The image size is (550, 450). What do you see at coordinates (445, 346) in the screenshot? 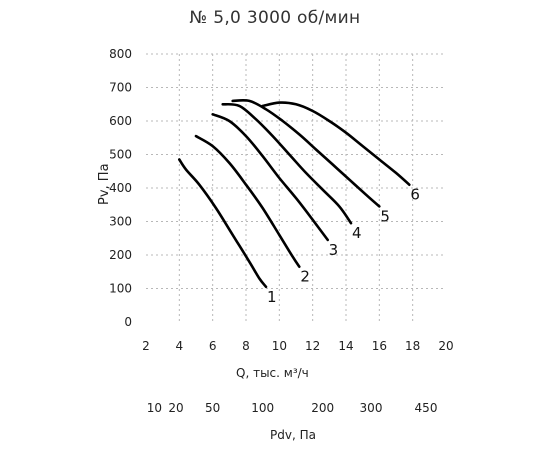
I see `x-tick-label-9: 20` at bounding box center [445, 346].